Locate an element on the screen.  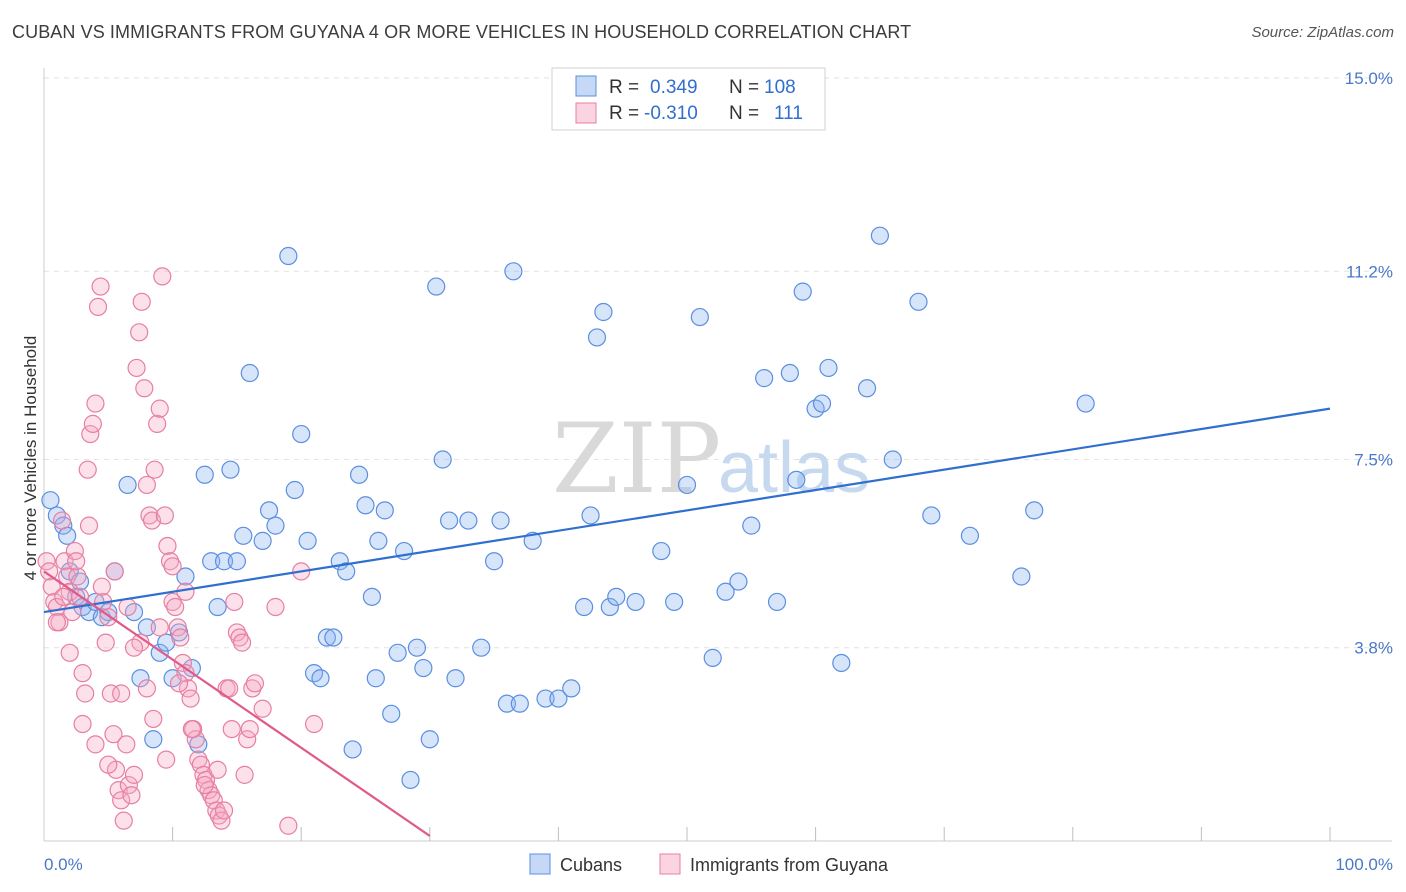
bottom-legend-swatch-guyana is located at coordinates (670, 864).